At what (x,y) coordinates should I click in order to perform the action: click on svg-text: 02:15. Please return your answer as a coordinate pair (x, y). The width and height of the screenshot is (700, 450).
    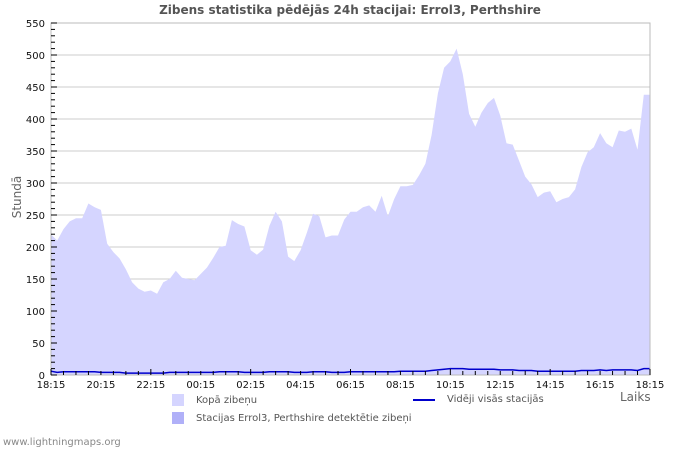
    Looking at the image, I should click on (250, 385).